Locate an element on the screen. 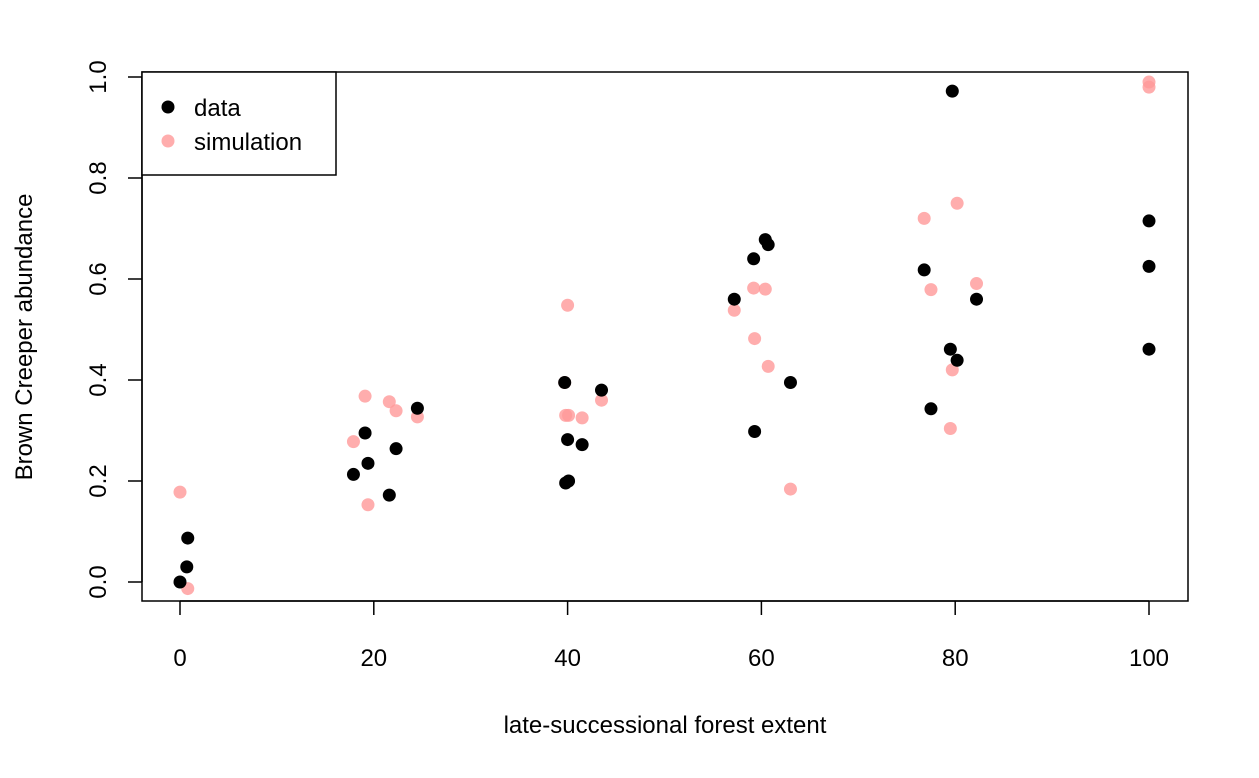 The width and height of the screenshot is (1259, 778). x-axis-label: late-successional forest extent is located at coordinates (665, 725).